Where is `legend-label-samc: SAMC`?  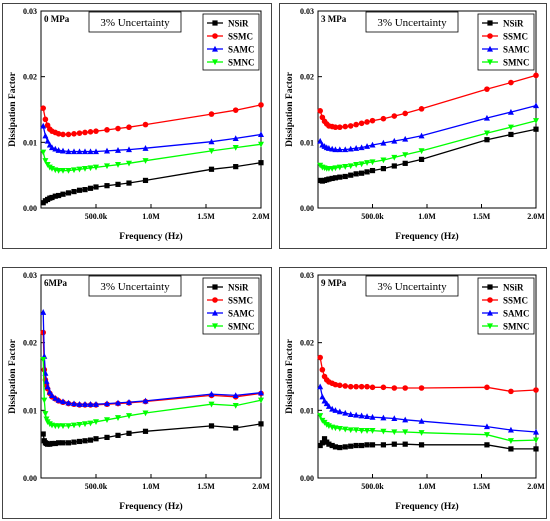 legend-label-samc: SAMC is located at coordinates (516, 314).